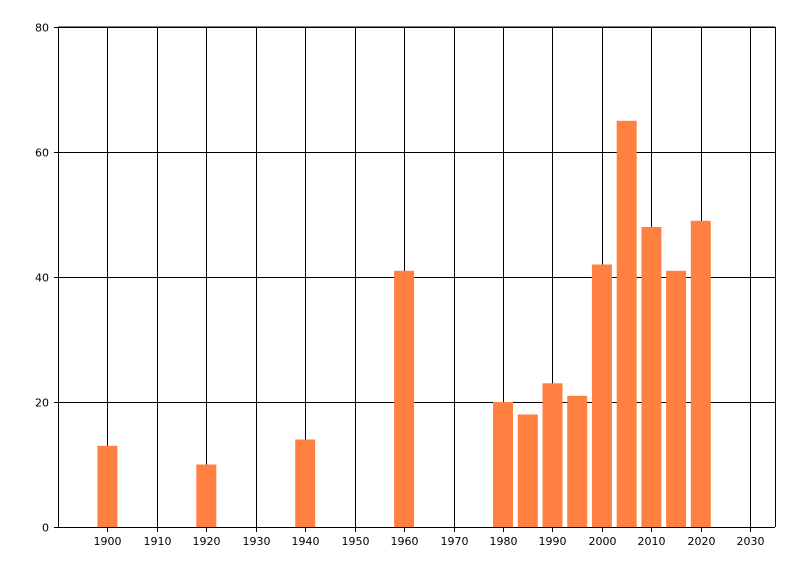 The width and height of the screenshot is (800, 576). Describe the element at coordinates (504, 541) in the screenshot. I see `x-tick-label: 1980` at that location.